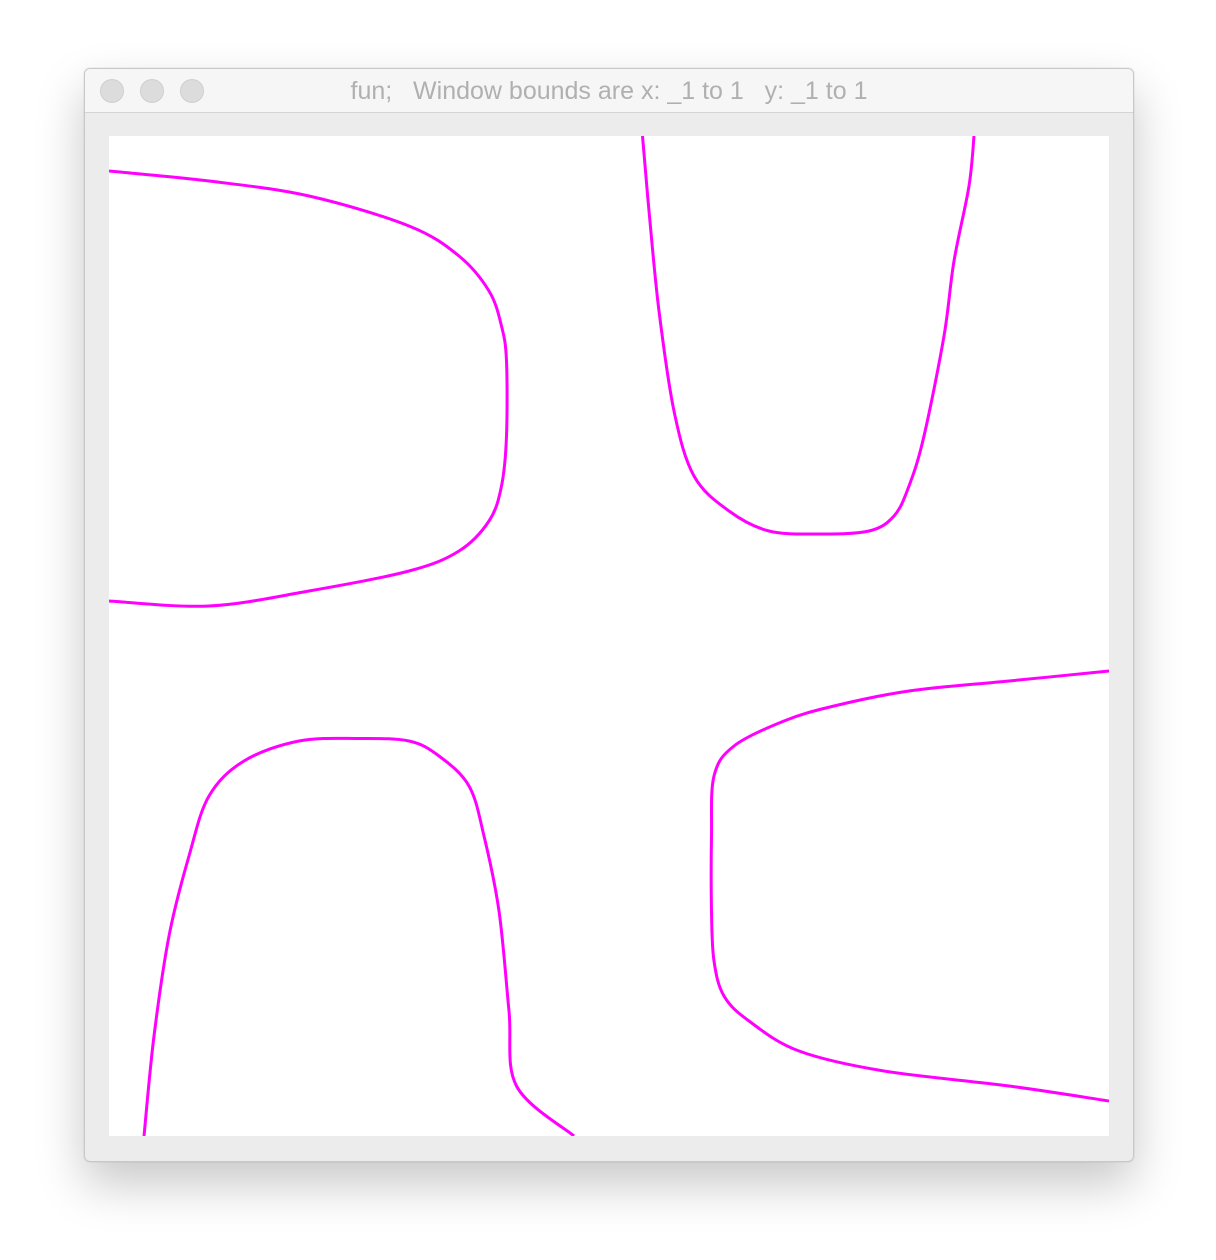 The image size is (1216, 1260). Describe the element at coordinates (909, 886) in the screenshot. I see `contour-right-lower-curve` at that location.